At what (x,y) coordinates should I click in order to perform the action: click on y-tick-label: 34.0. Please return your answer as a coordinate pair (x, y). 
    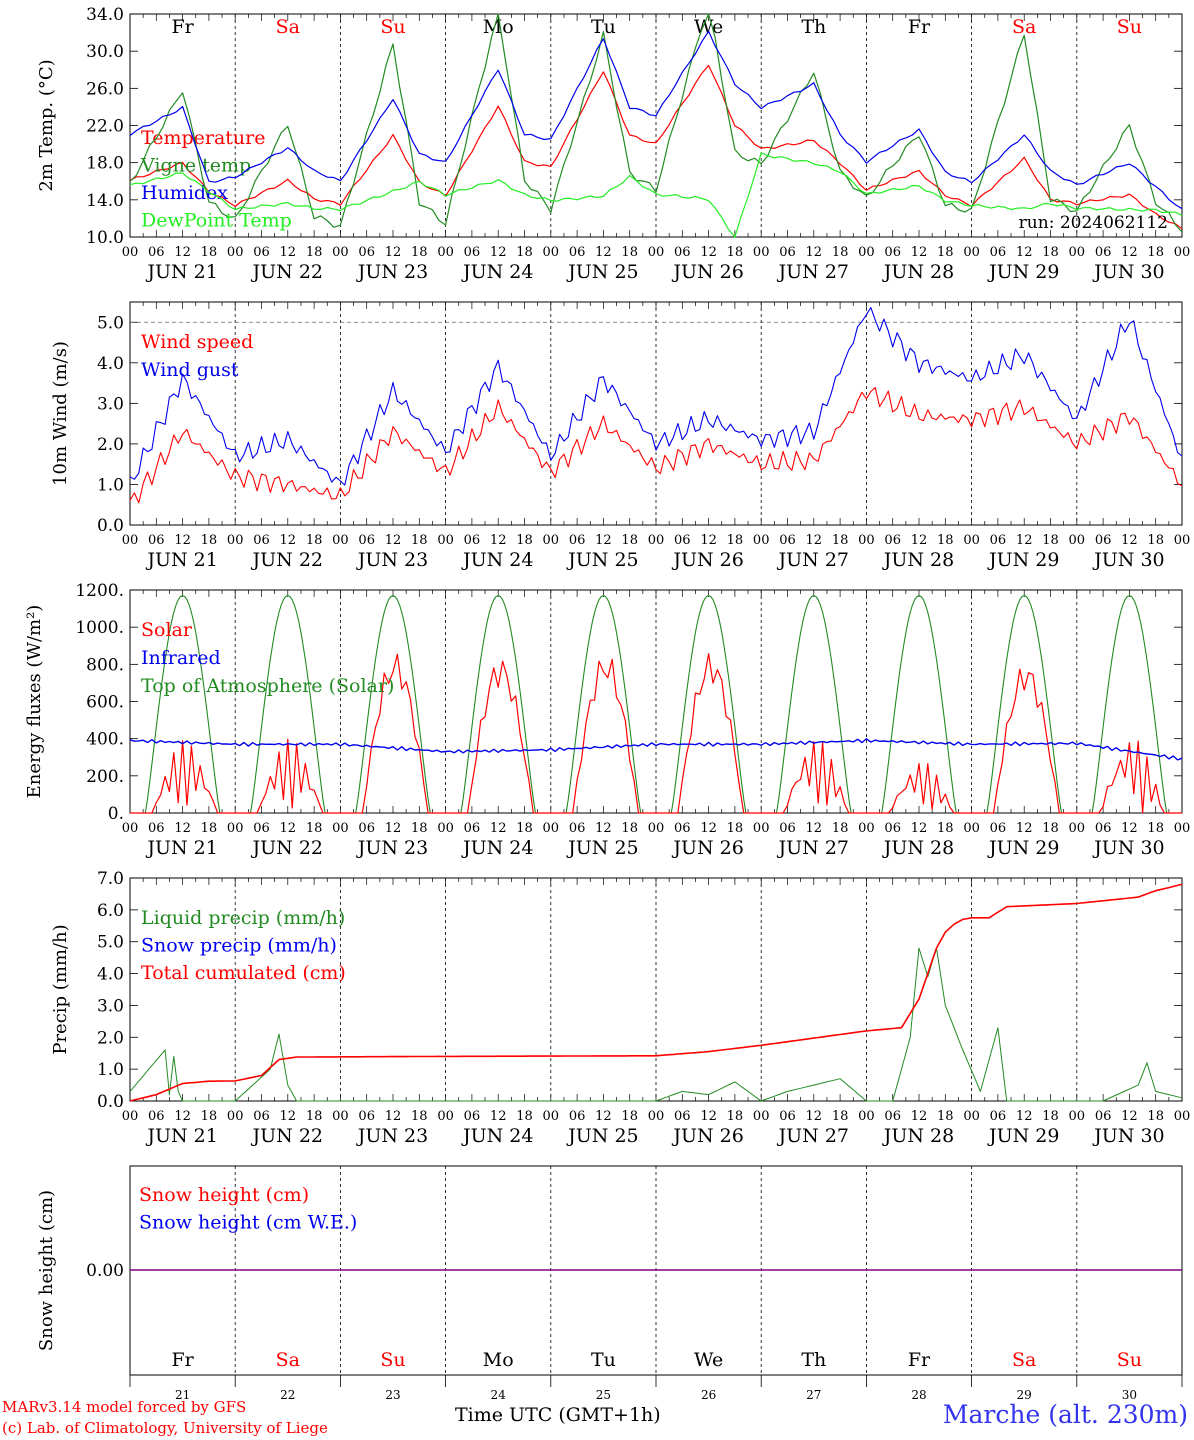
    Looking at the image, I should click on (105, 15).